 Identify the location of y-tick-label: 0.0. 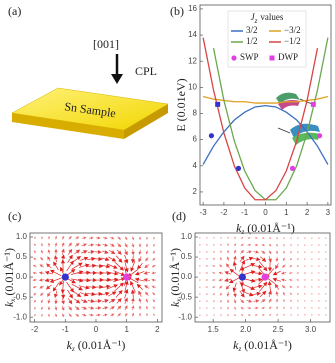
(22, 276).